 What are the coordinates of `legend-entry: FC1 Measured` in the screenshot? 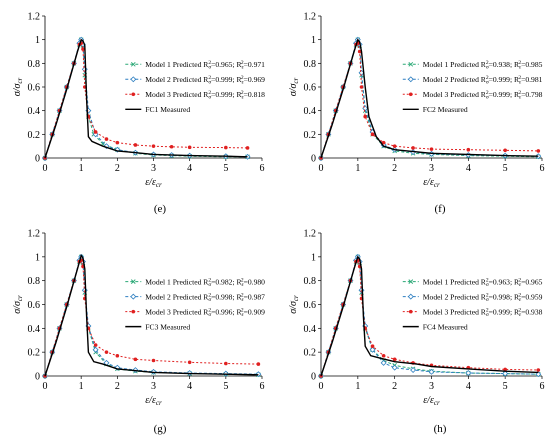 It's located at (167, 109).